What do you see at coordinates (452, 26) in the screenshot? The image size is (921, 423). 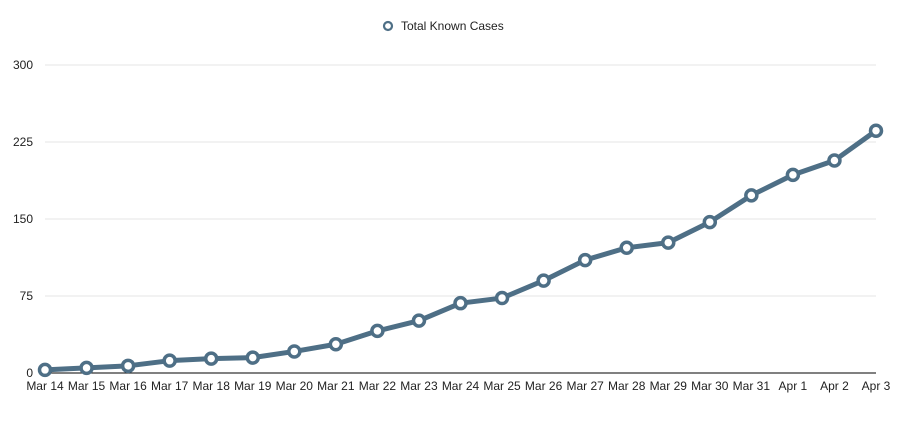 I see `legend-label-total-known-cases: Total Known Cases` at bounding box center [452, 26].